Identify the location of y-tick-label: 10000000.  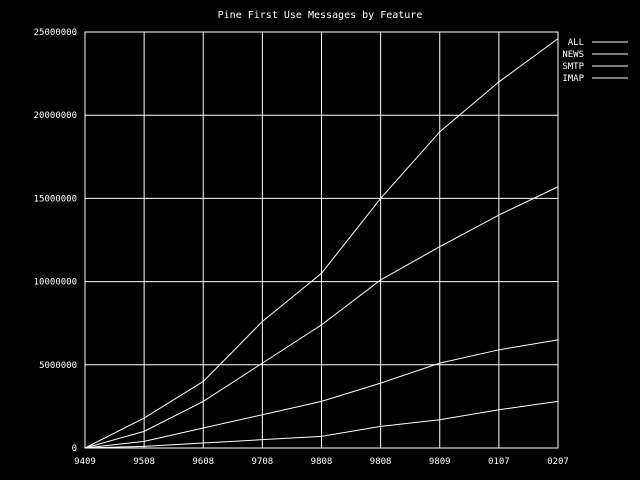
(55, 283).